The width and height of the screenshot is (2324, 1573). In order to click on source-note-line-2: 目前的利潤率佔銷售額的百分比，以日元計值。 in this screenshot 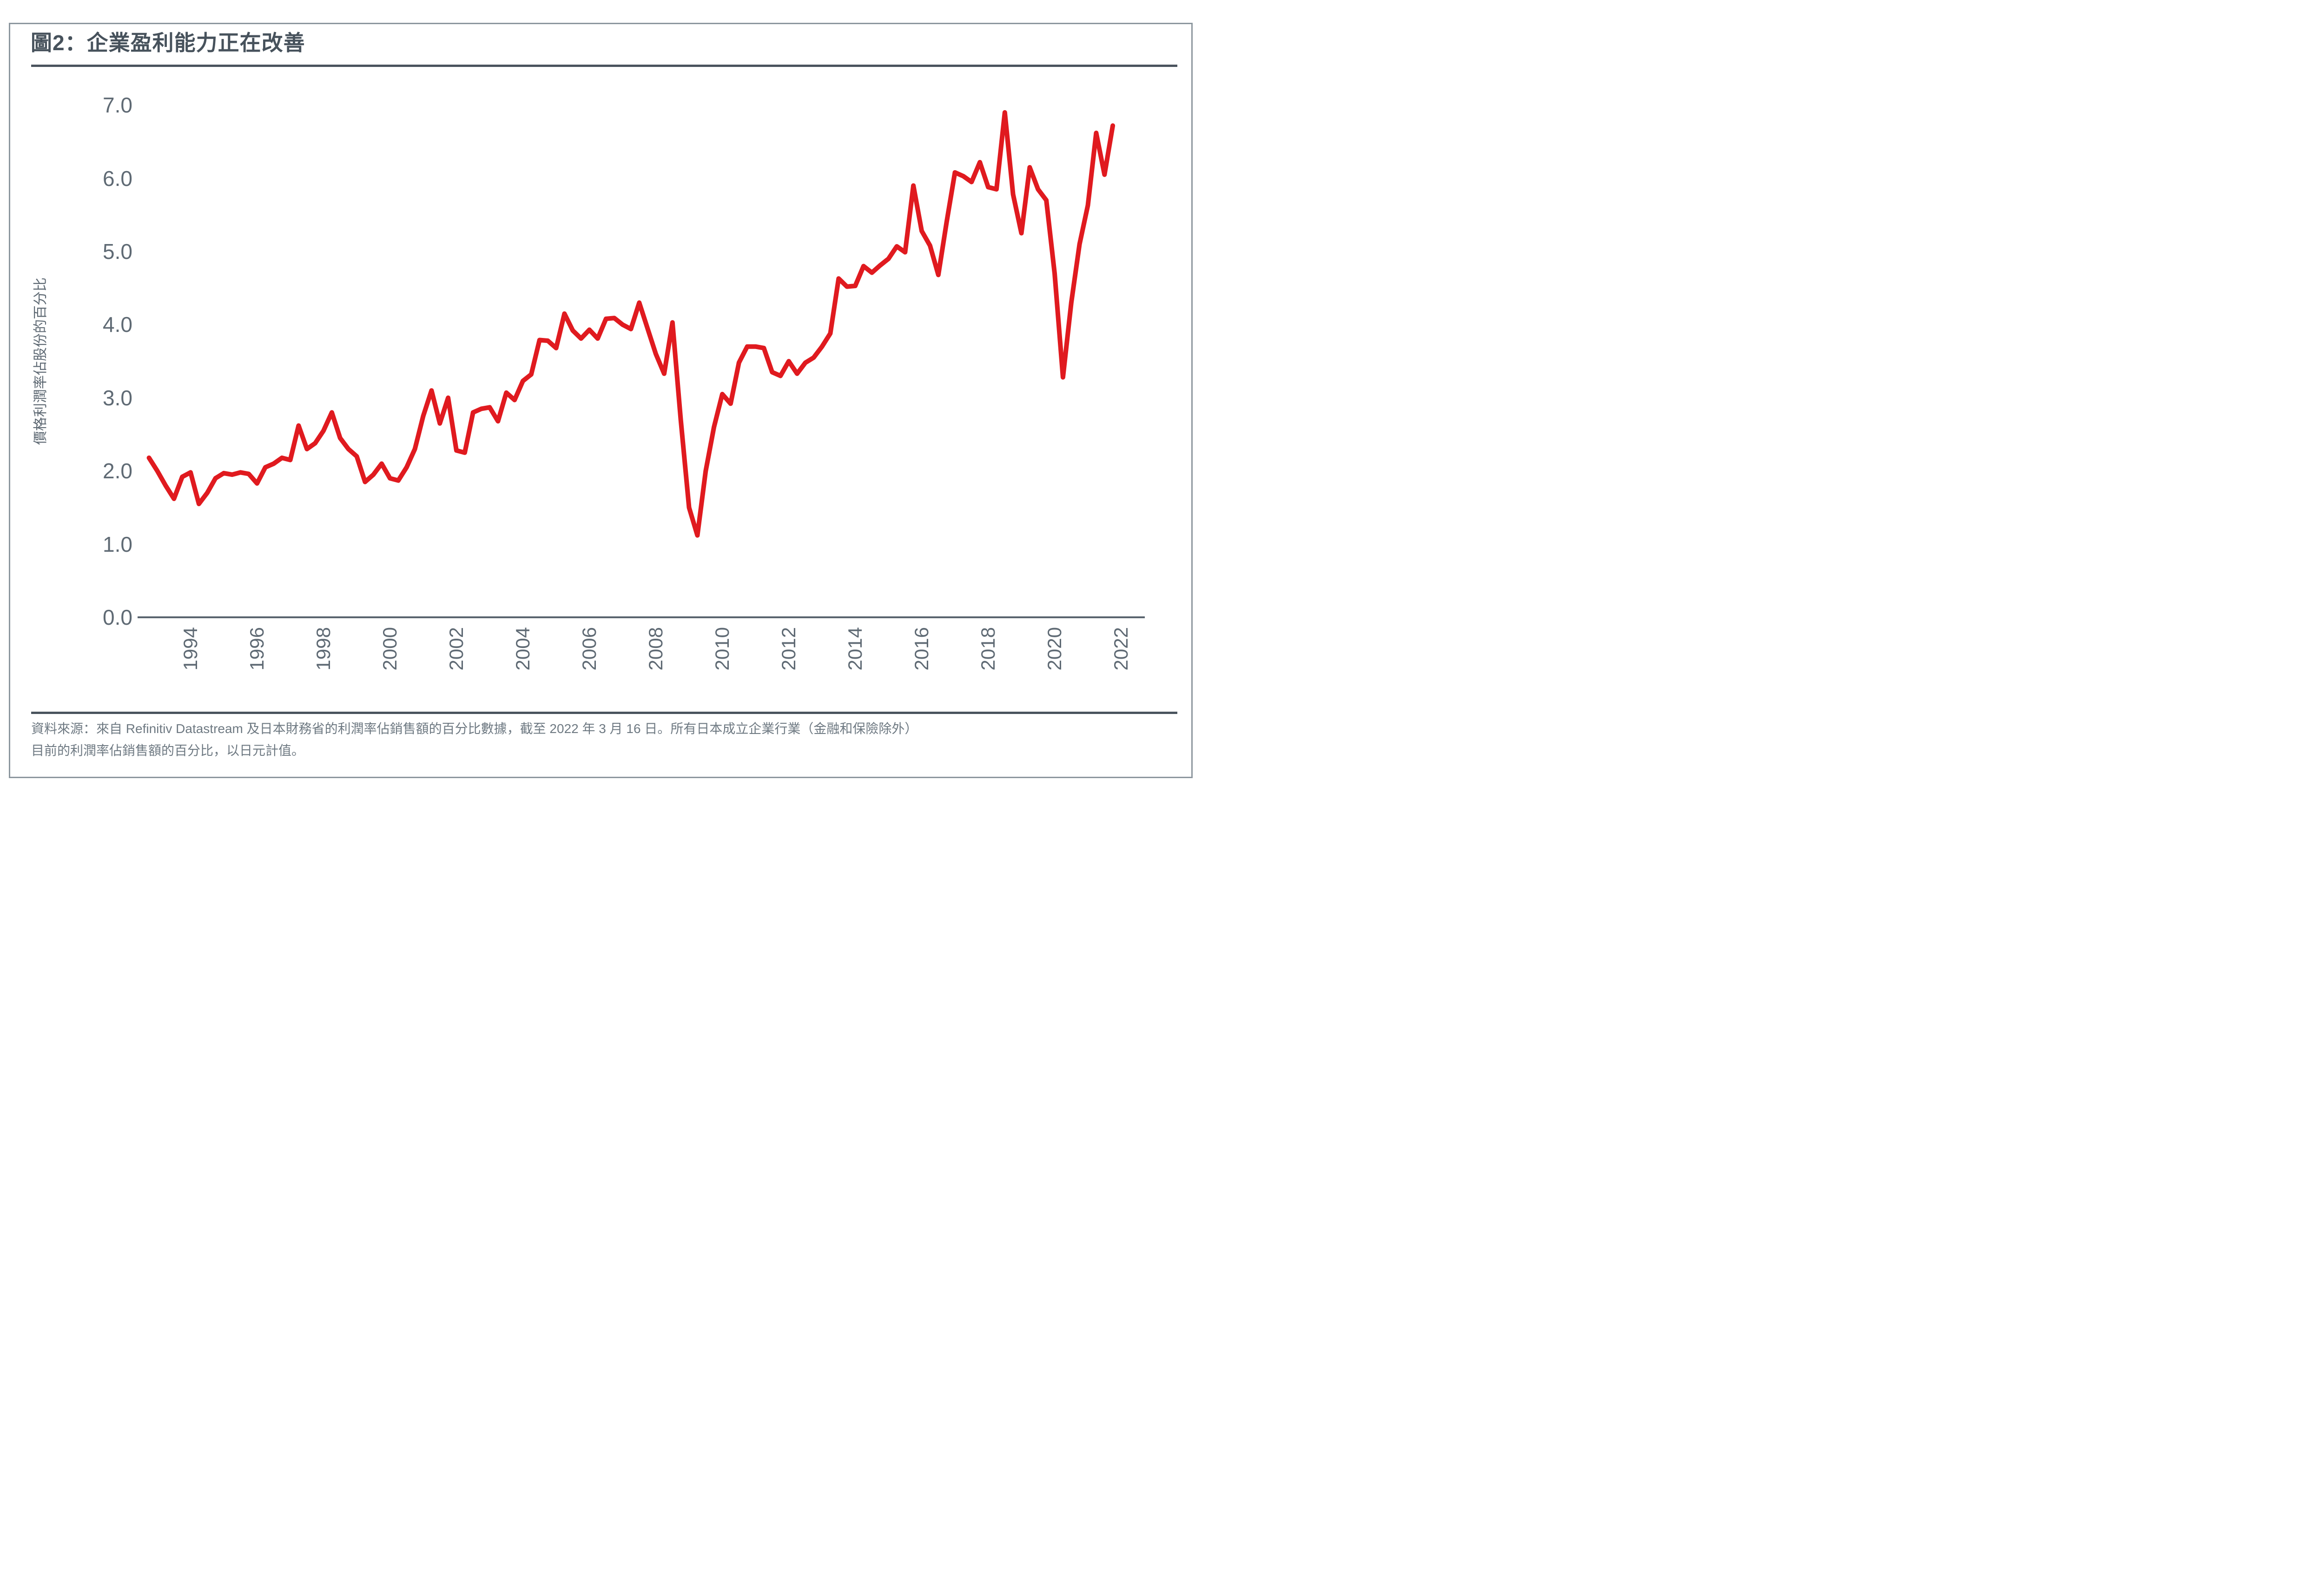, I will do `click(168, 751)`.